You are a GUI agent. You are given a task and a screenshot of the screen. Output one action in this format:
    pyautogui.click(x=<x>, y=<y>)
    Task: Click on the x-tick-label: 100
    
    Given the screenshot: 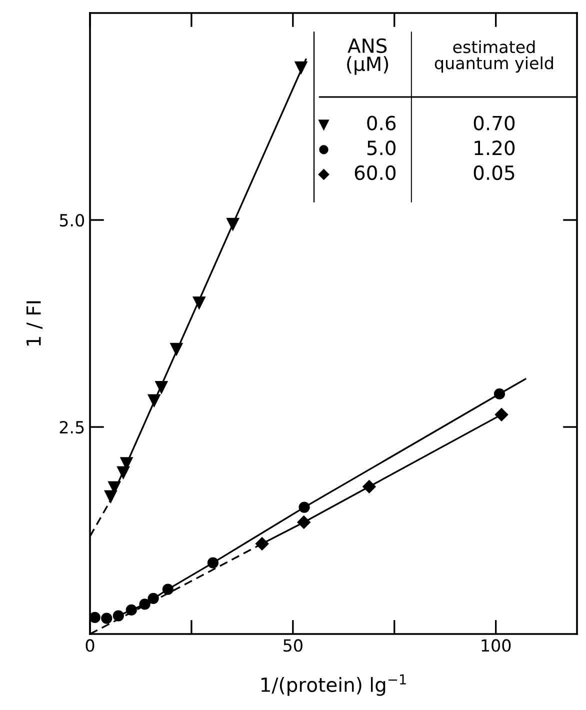 What is the action you would take?
    pyautogui.click(x=496, y=645)
    